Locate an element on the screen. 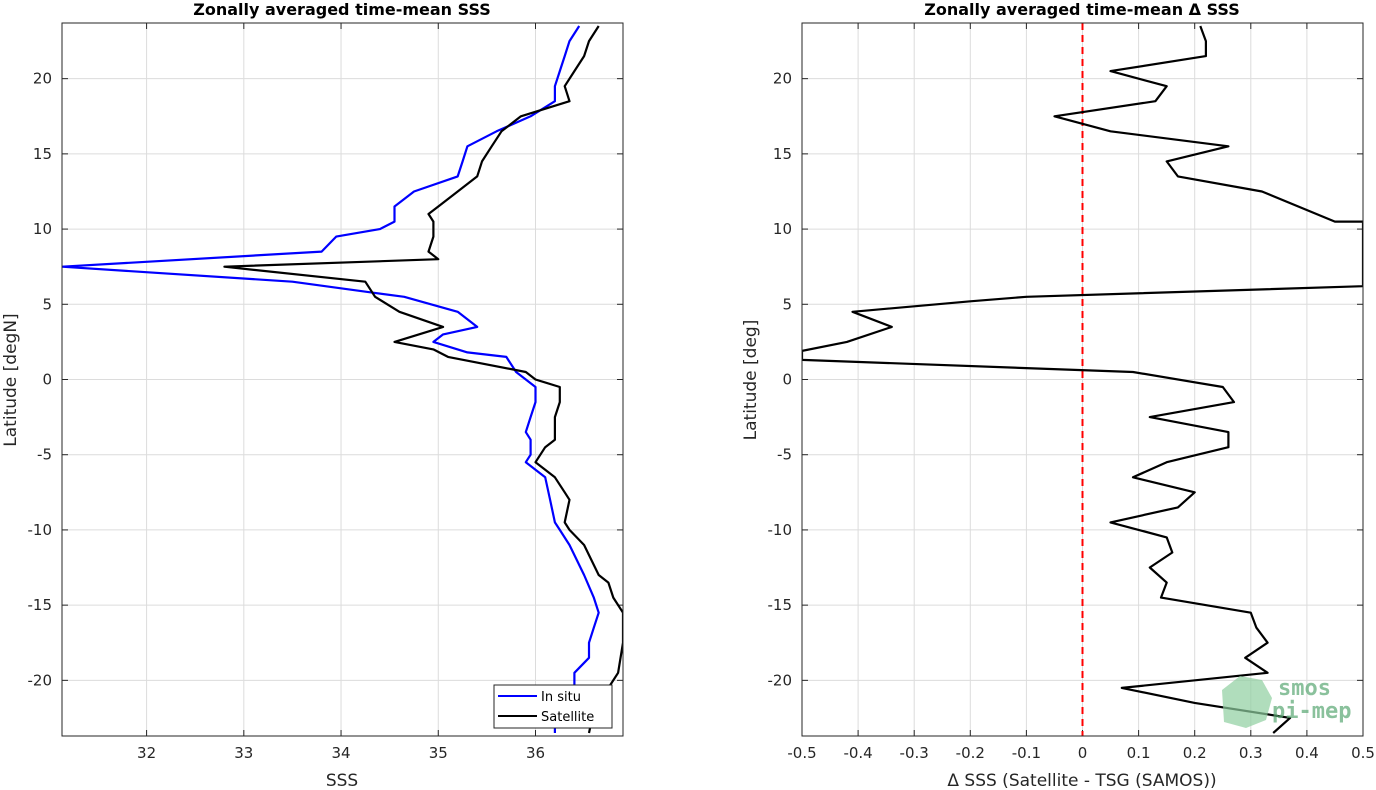 The image size is (1376, 790). right-x-tick-label: 0.5 is located at coordinates (1363, 753).